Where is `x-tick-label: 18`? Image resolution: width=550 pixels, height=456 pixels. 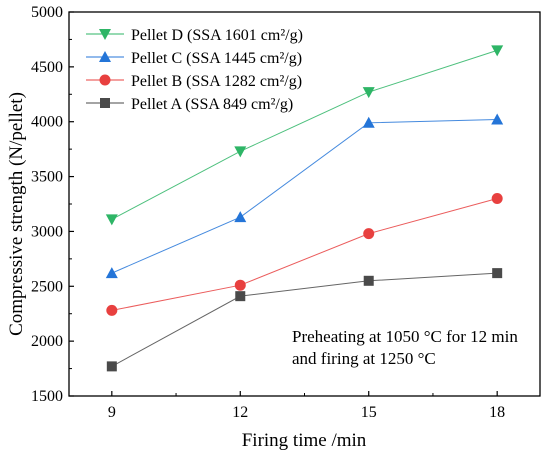 x-tick-label: 18 is located at coordinates (497, 412).